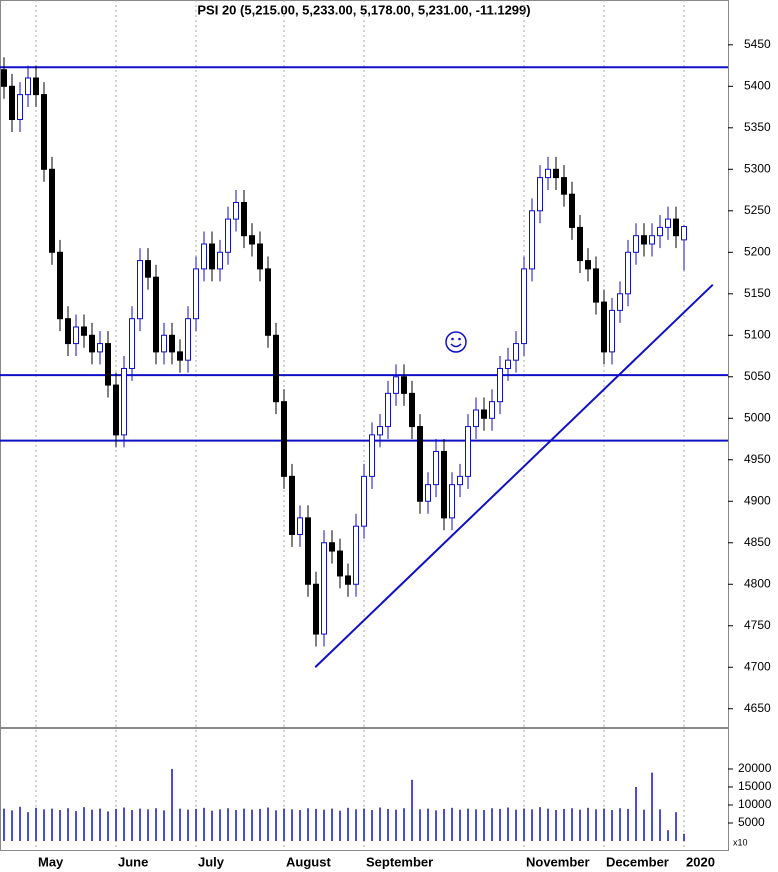  I want to click on y-tick-label: 4950, so click(757, 459).